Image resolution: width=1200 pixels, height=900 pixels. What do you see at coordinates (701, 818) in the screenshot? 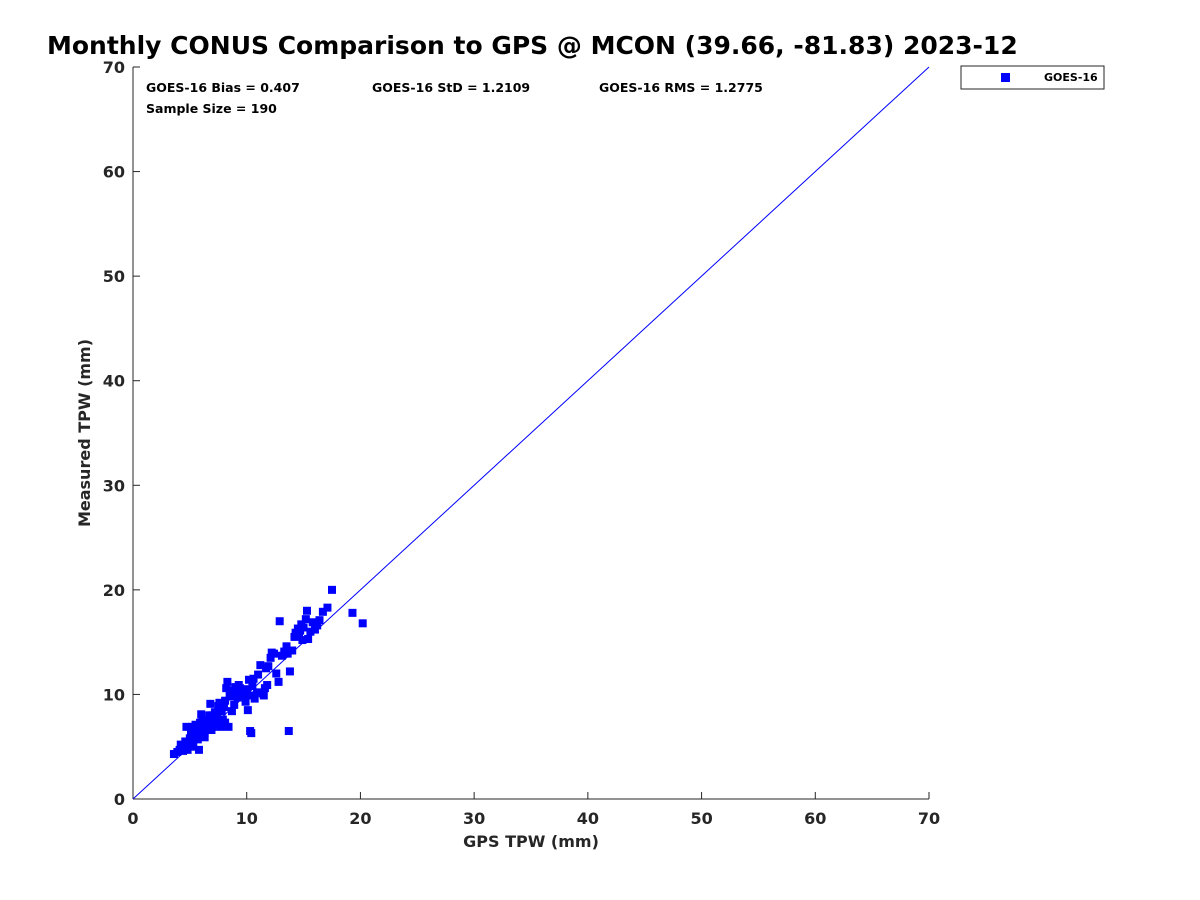
I see `x-tick-label: 50` at bounding box center [701, 818].